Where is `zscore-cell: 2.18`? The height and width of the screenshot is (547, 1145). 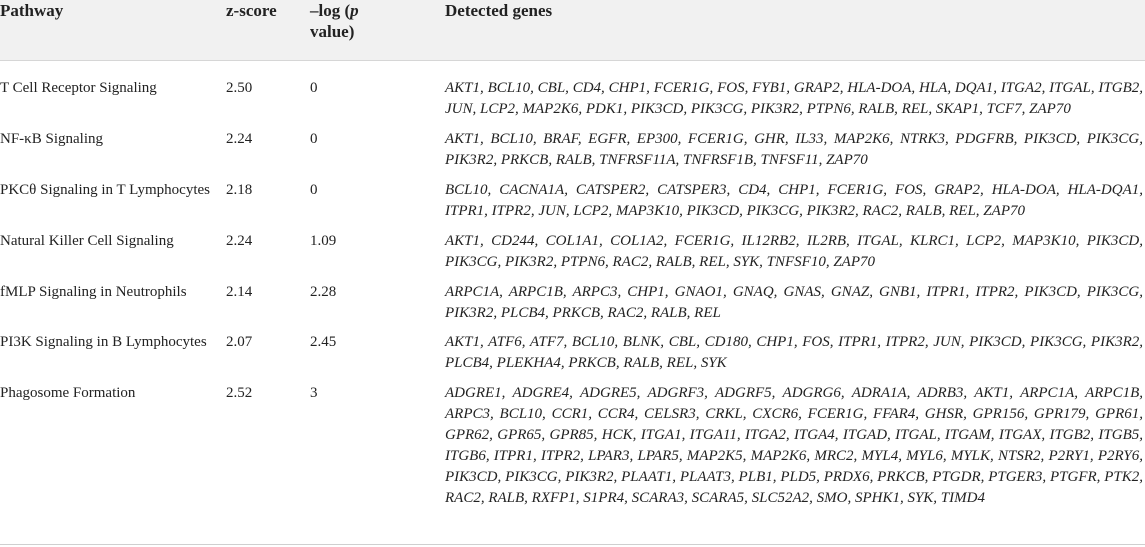 zscore-cell: 2.18 is located at coordinates (239, 190).